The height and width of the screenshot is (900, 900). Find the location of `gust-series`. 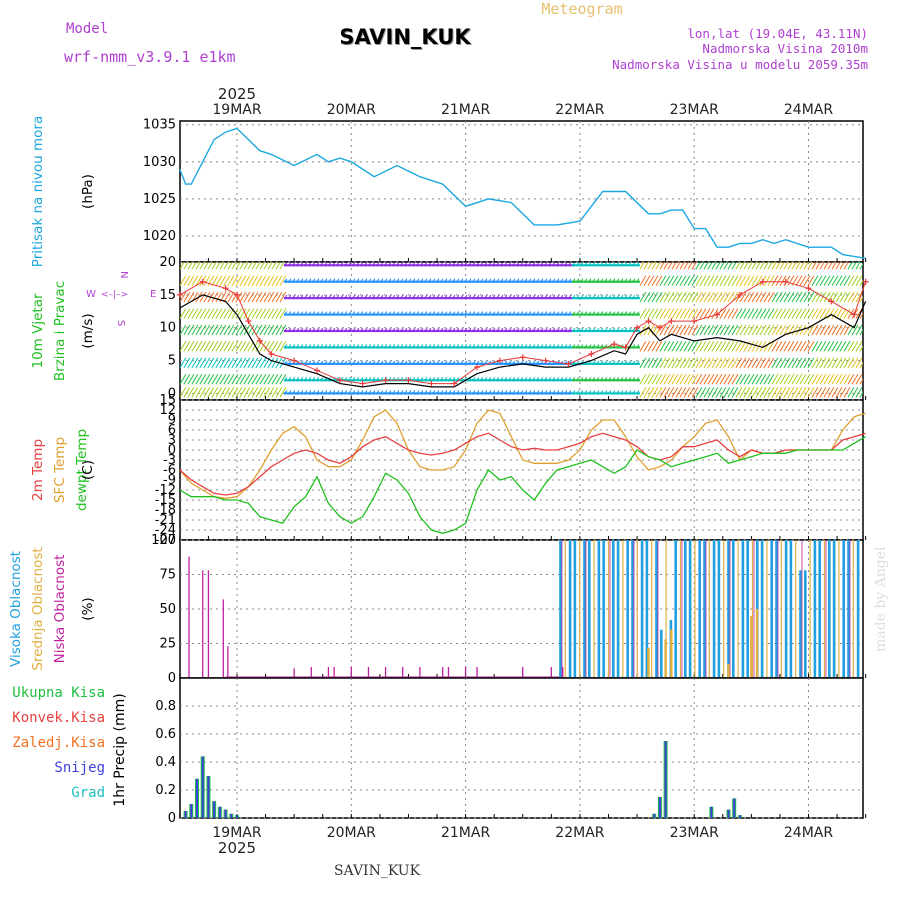

gust-series is located at coordinates (522, 332).